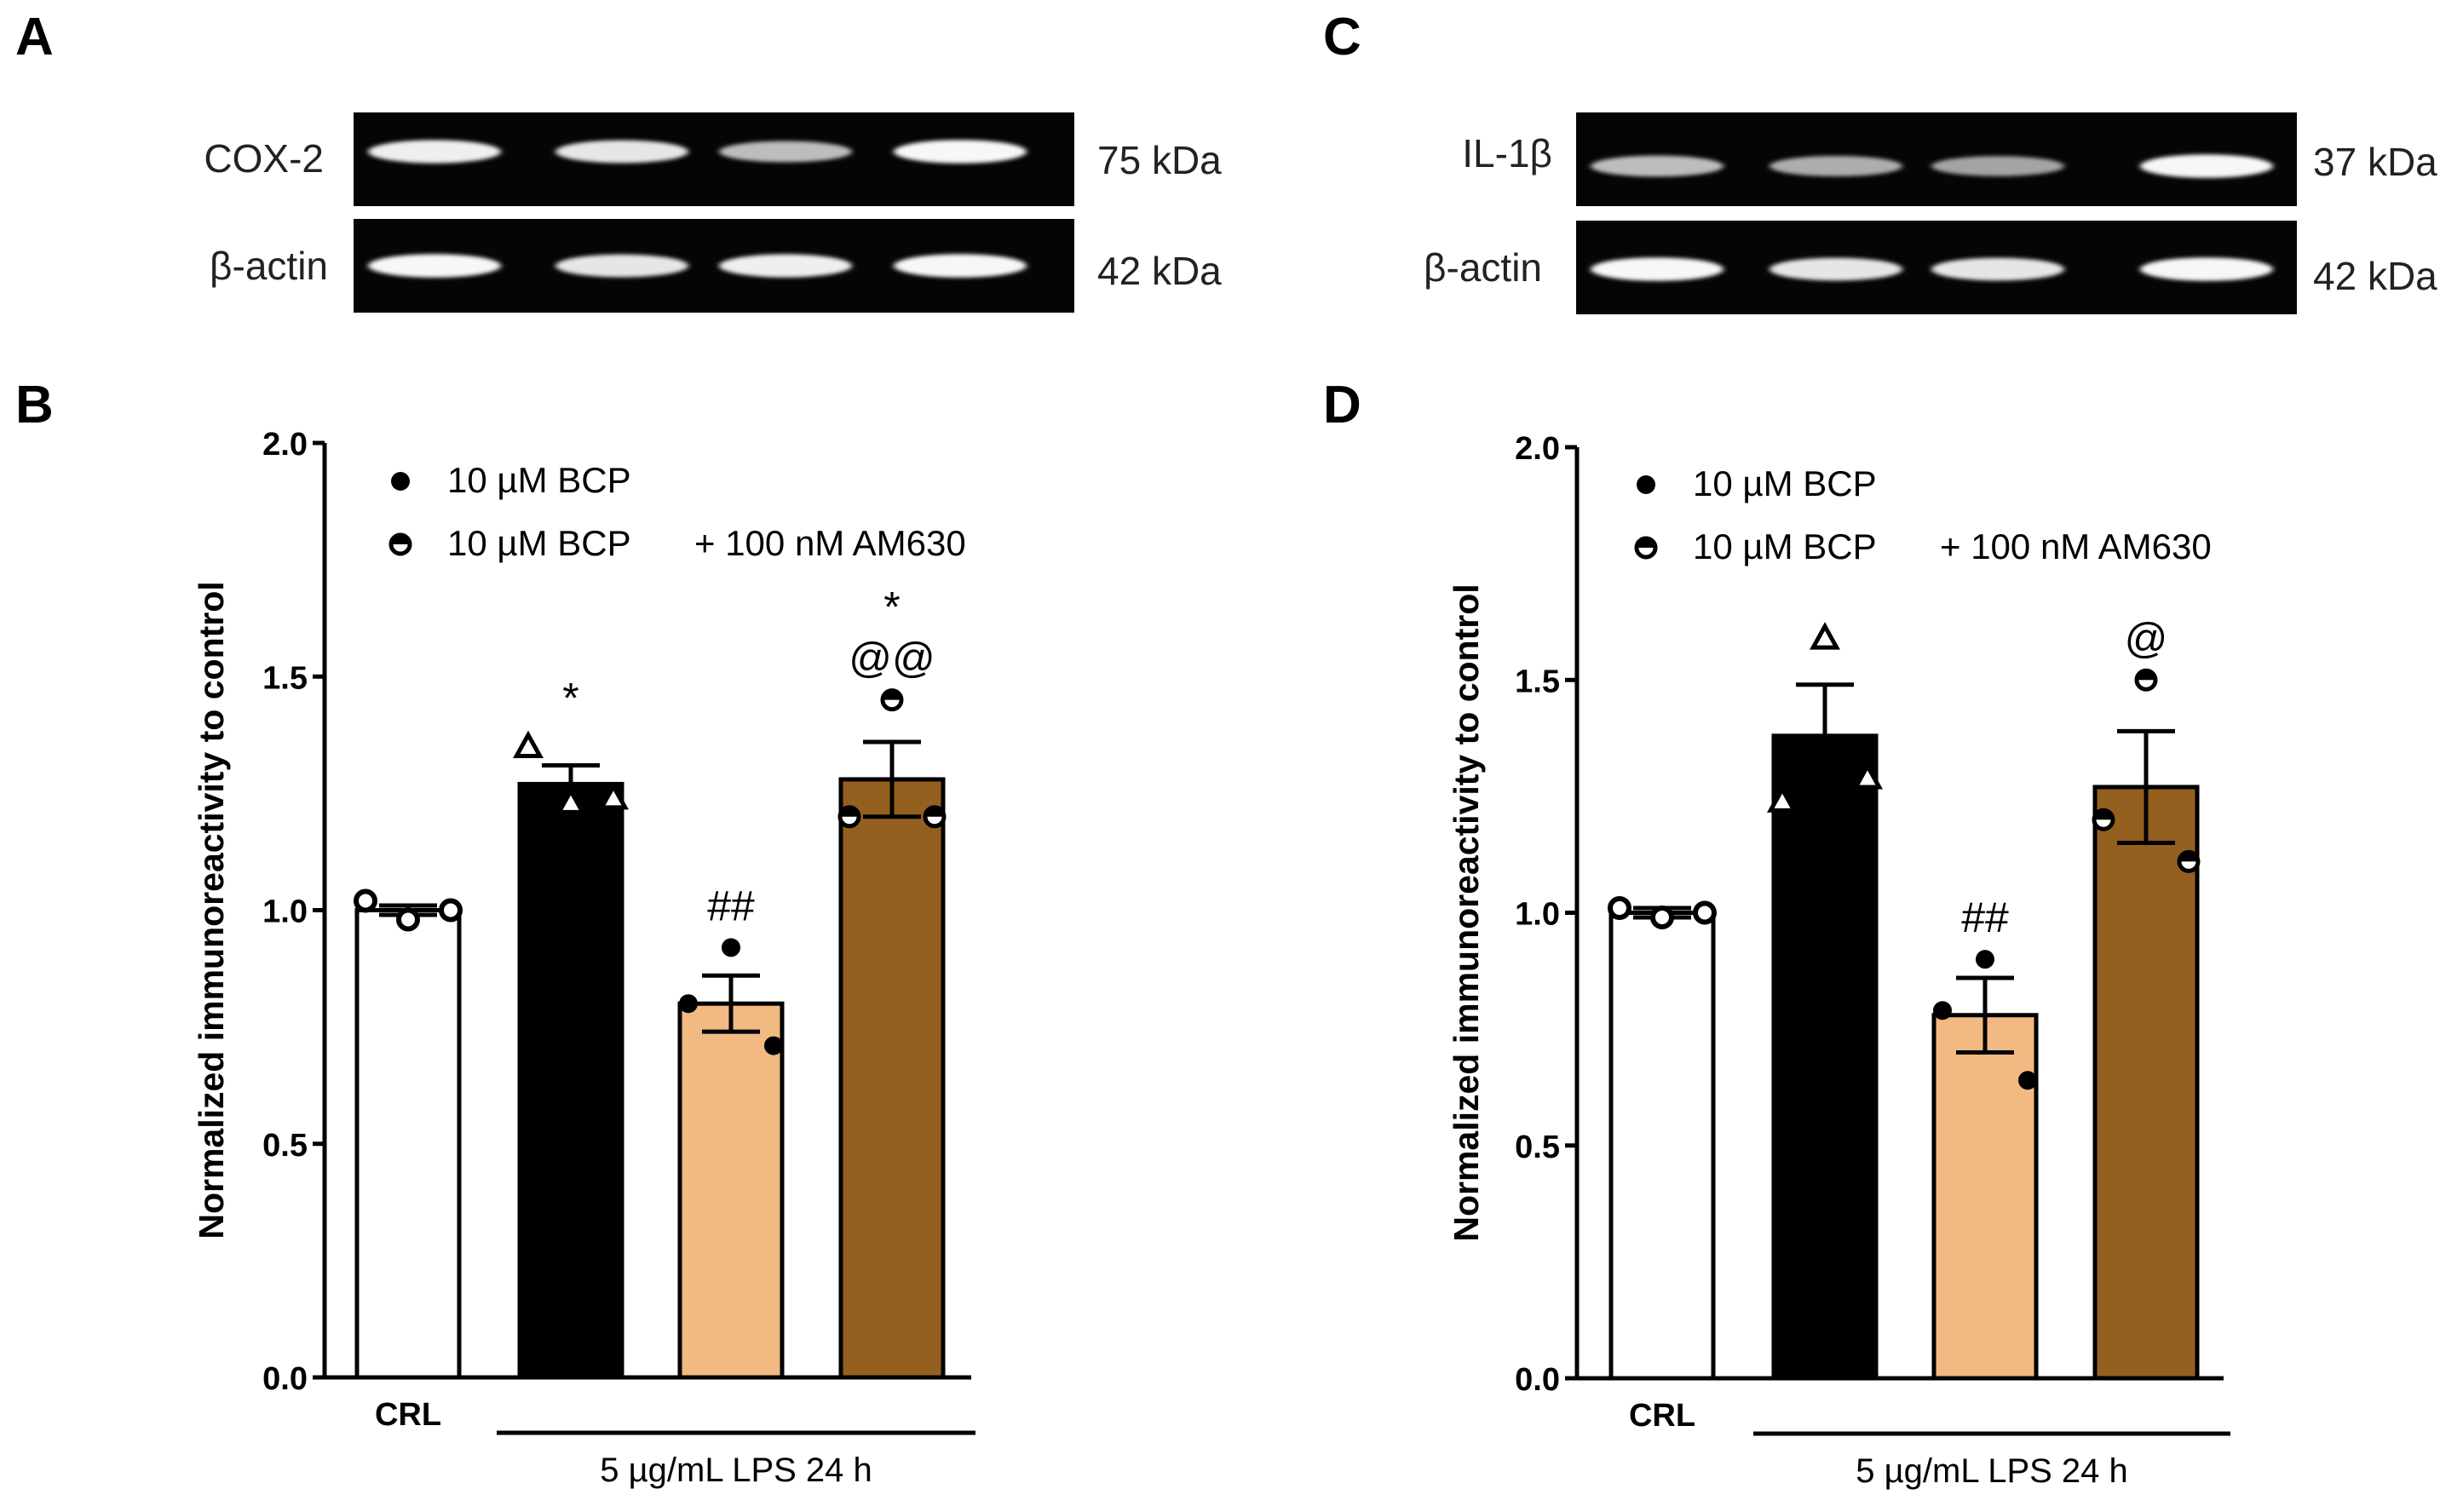 This screenshot has width=2463, height=1512. What do you see at coordinates (892, 658) in the screenshot?
I see `significance-label-4: @@` at bounding box center [892, 658].